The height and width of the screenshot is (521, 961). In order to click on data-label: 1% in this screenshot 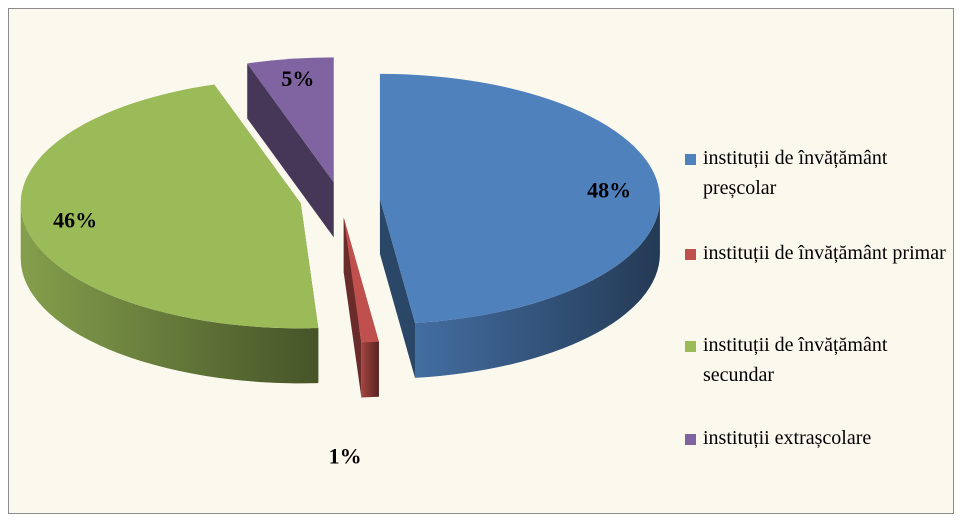, I will do `click(345, 455)`.